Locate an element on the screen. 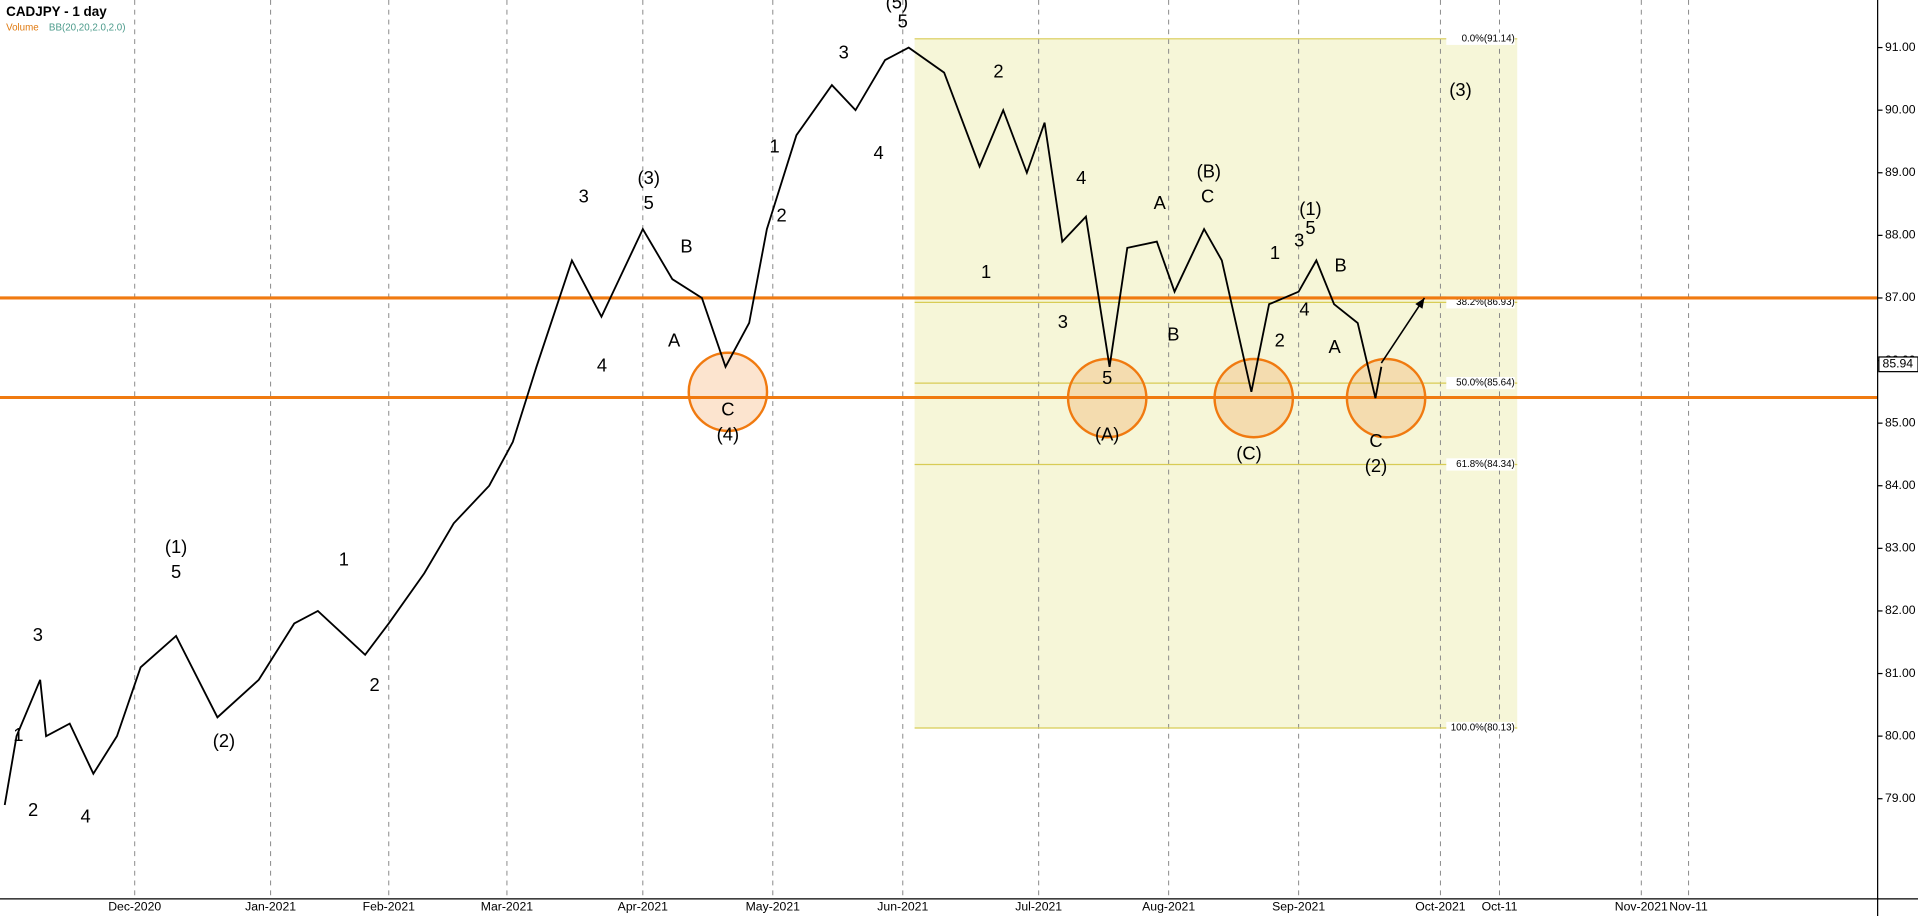  x-tick-label: Feb-2021 is located at coordinates (389, 907).